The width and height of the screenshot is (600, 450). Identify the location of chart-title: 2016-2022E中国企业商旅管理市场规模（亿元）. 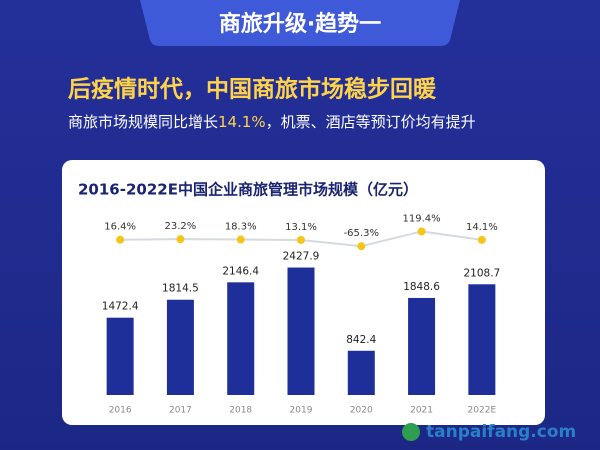
(248, 190).